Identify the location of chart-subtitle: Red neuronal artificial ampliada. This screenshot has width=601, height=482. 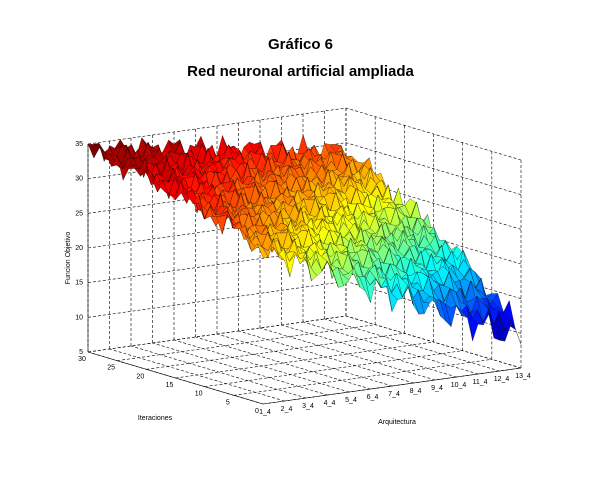
(300, 71).